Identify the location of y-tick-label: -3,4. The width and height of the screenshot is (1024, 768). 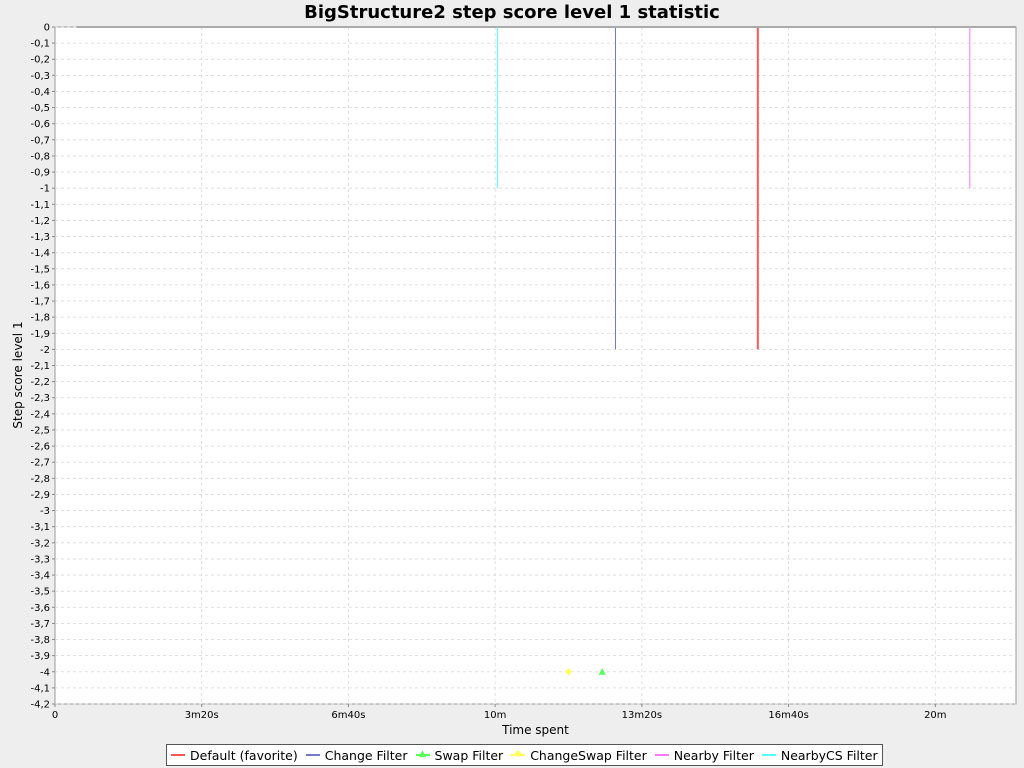
(40, 576).